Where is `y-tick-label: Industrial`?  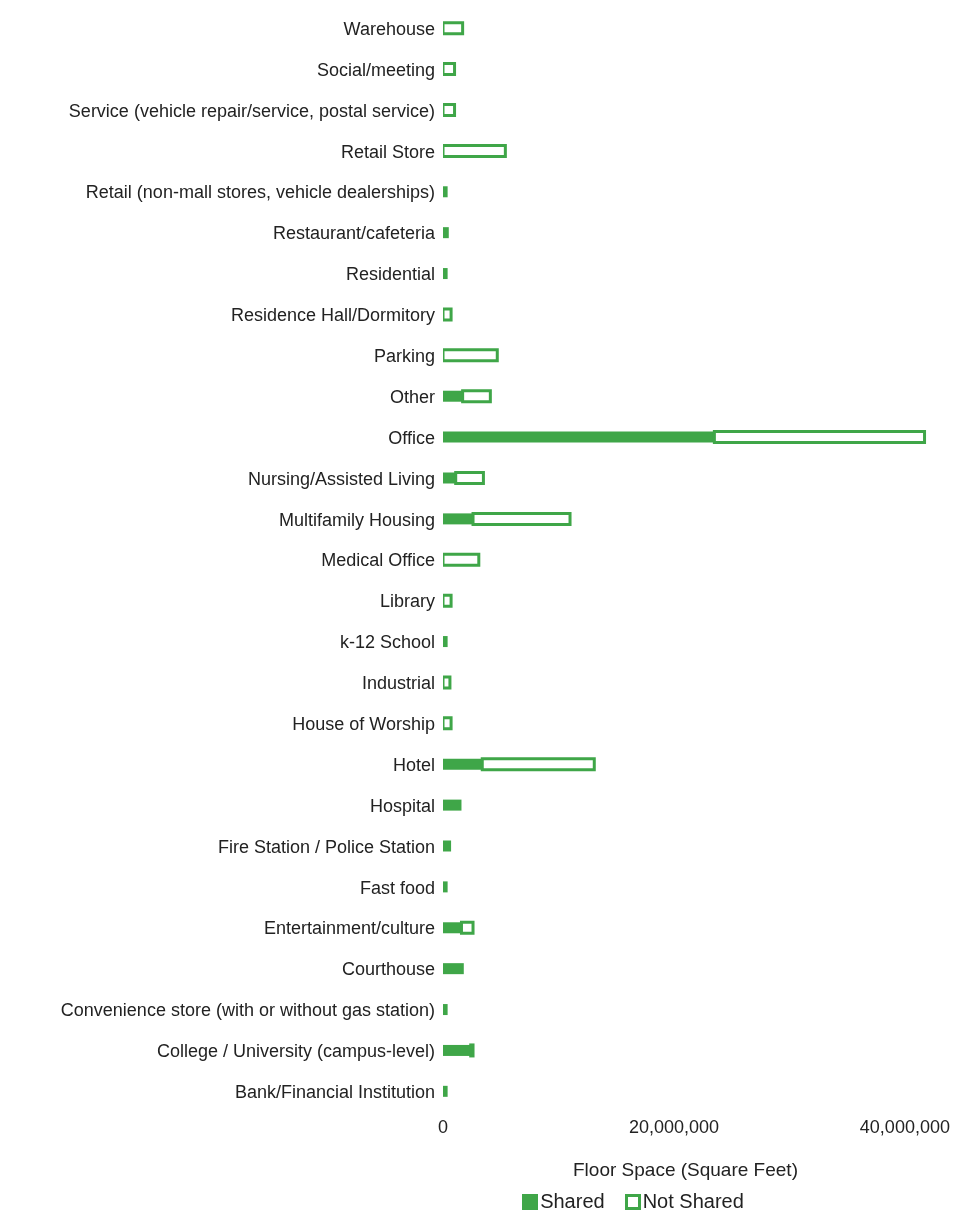
y-tick-label: Industrial is located at coordinates (398, 683).